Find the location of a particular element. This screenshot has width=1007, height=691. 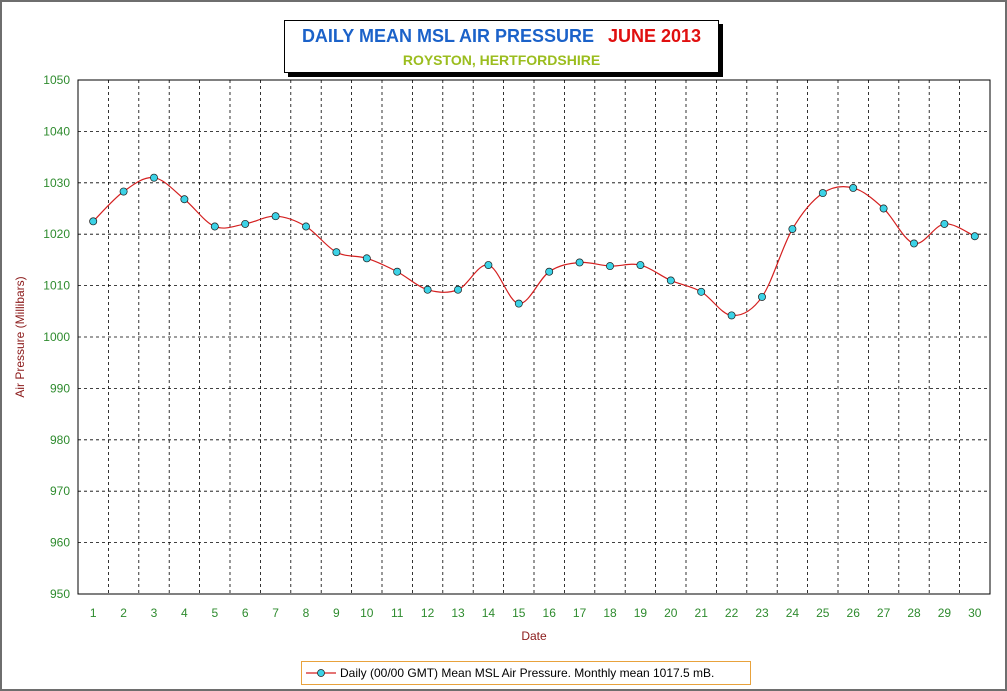

y-tick-label: 1010 is located at coordinates (56, 286).